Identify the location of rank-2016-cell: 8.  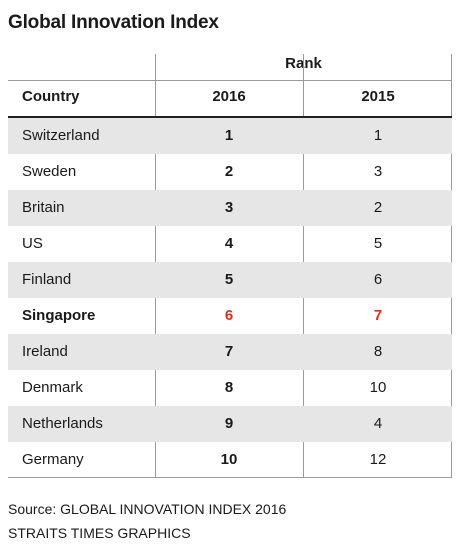
(229, 387).